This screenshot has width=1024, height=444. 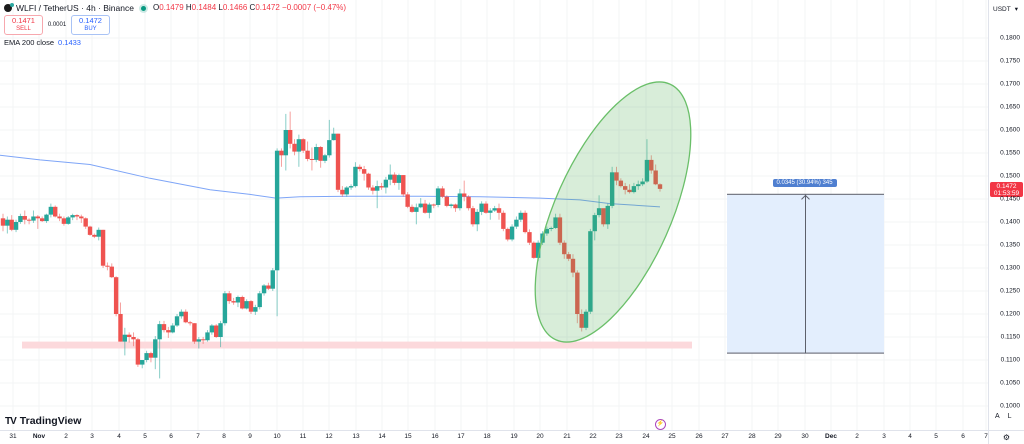 I want to click on currency-selector: USDT ▾, so click(x=1005, y=9).